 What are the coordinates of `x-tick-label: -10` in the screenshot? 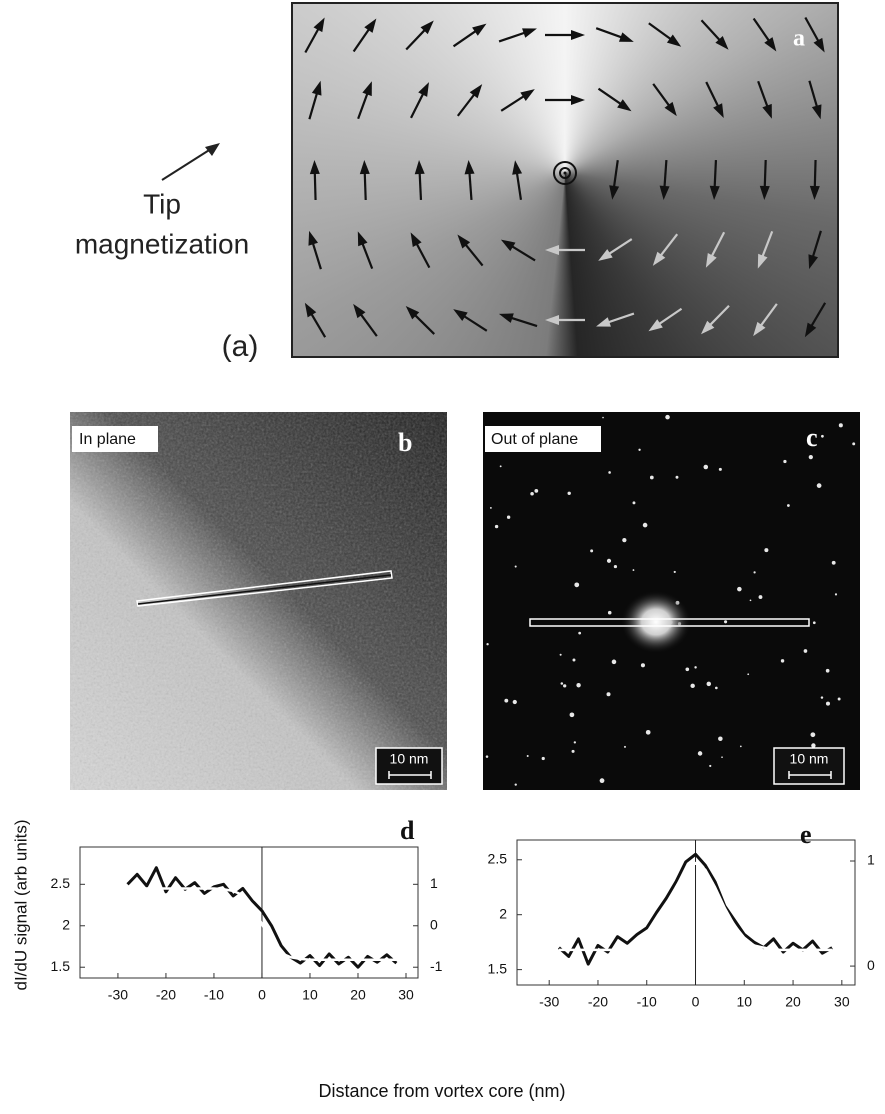 It's located at (214, 995).